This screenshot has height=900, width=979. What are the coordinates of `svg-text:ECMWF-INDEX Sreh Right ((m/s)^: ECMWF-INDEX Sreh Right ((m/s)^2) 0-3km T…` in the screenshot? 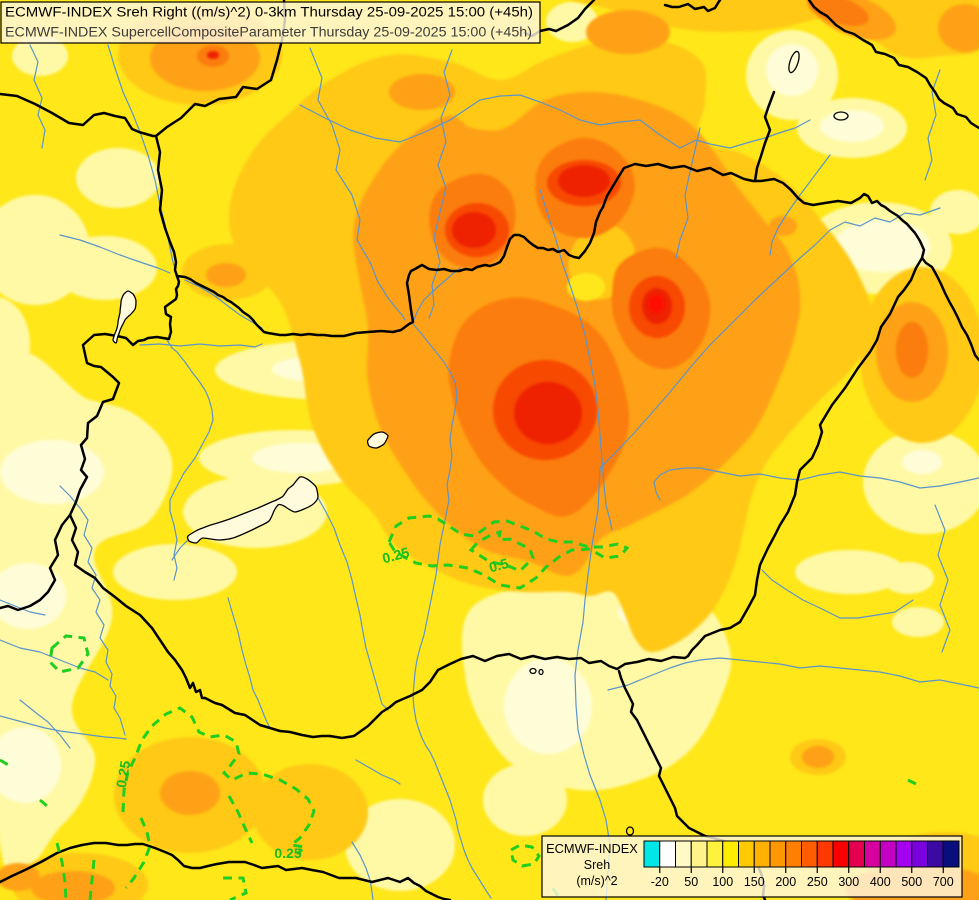 It's located at (269, 12).